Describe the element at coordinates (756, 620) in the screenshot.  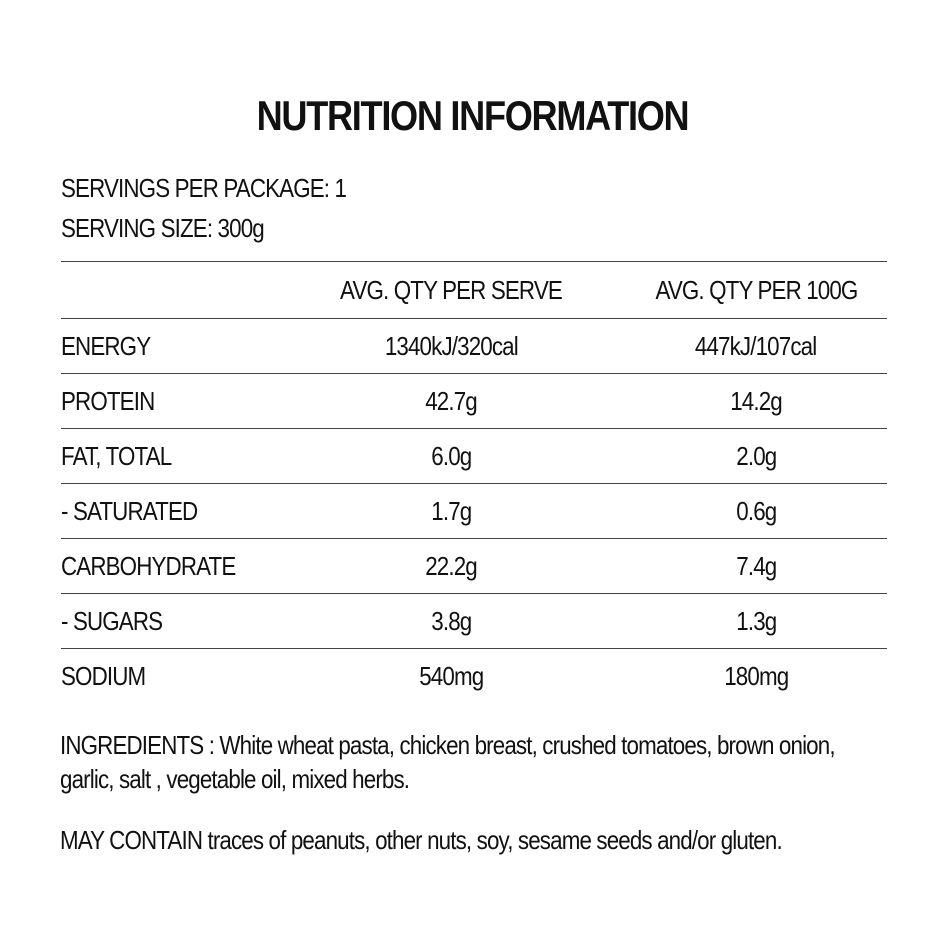
I see `per-100g-value: 1.3g` at that location.